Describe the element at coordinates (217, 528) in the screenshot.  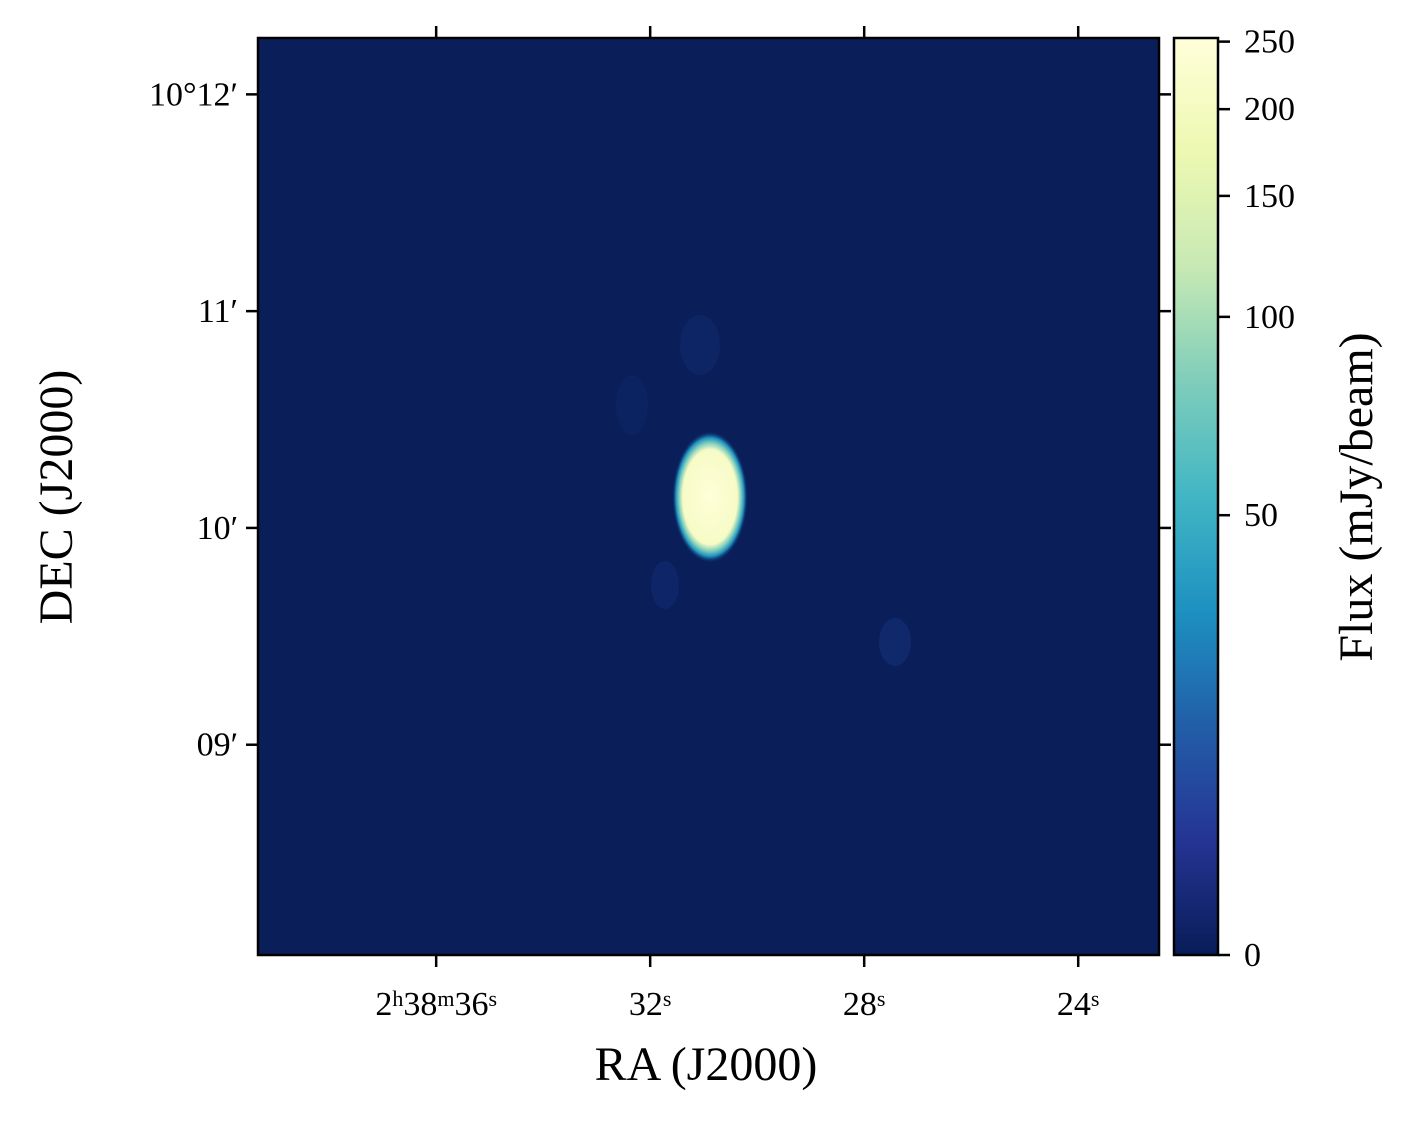
I see `y-tick-label: 10′` at that location.